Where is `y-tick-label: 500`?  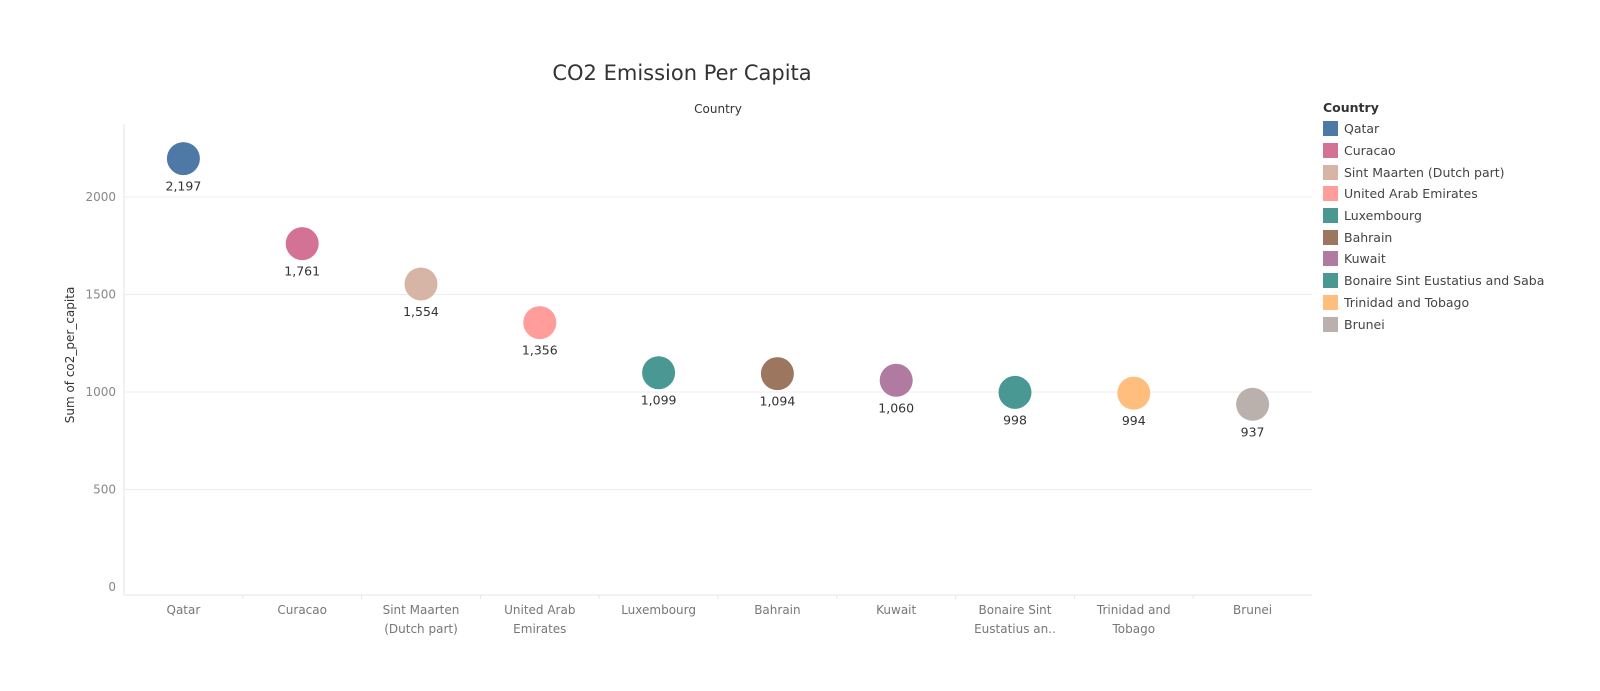
y-tick-label: 500 is located at coordinates (104, 490).